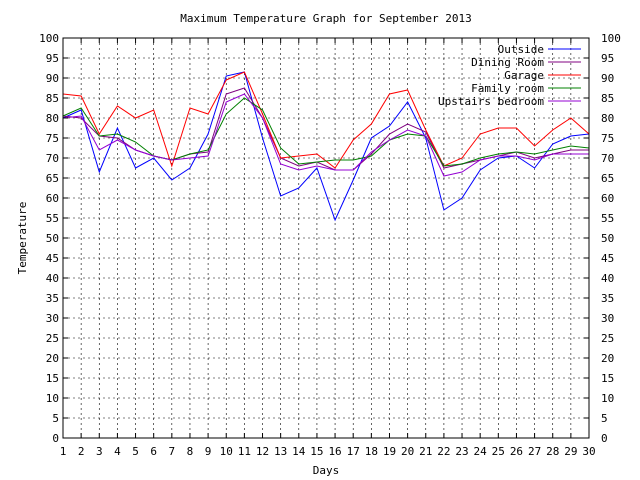 This screenshot has width=640, height=480. Describe the element at coordinates (607, 358) in the screenshot. I see `y-tick-label-right: 20` at that location.